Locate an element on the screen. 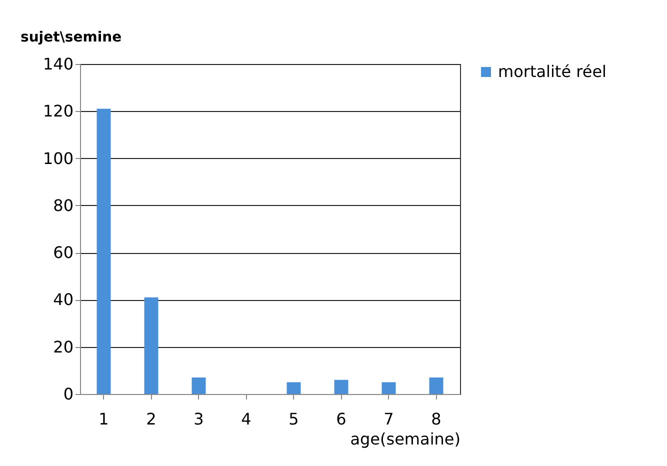  y-tick-label: 60 is located at coordinates (63, 252).